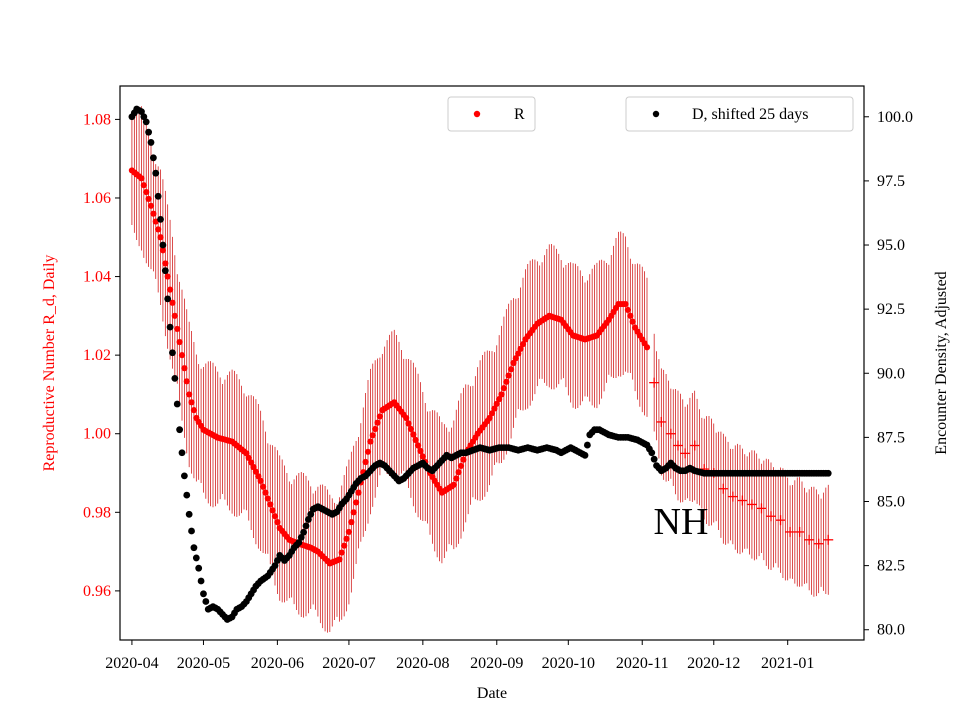  Describe the element at coordinates (891, 566) in the screenshot. I see `y-right-tick-label: 82.5` at that location.